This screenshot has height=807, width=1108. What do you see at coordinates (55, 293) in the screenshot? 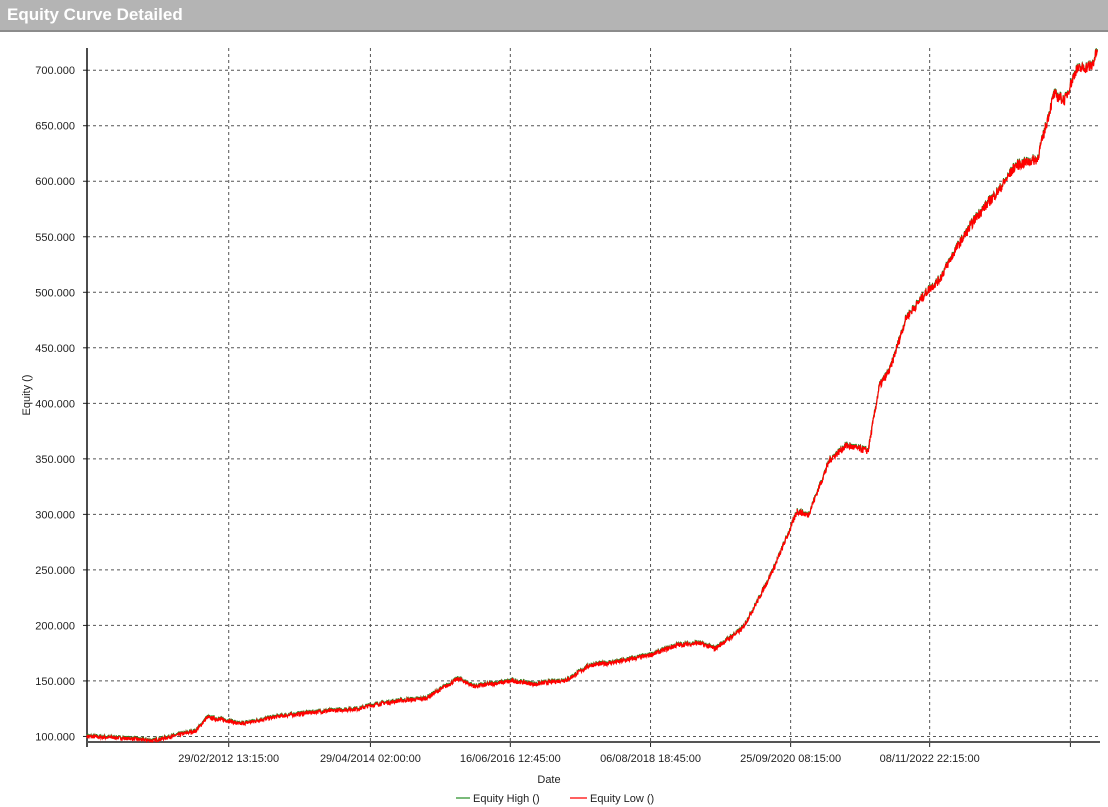
I see `y-tick-label: 500.000` at bounding box center [55, 293].